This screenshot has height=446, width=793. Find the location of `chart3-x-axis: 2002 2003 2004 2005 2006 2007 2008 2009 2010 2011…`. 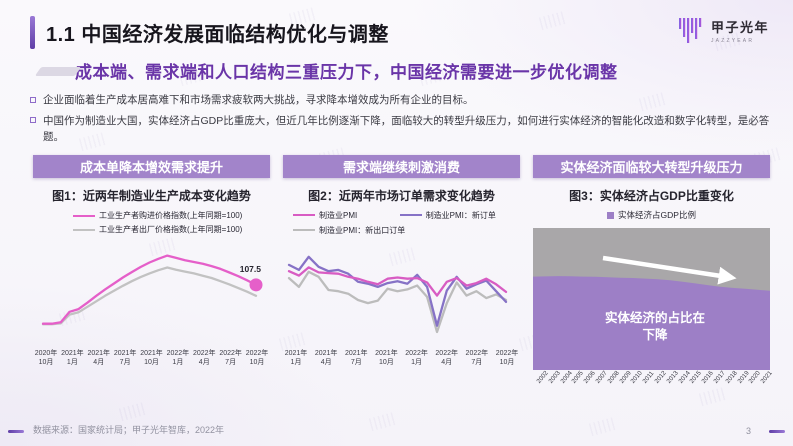

chart3-x-axis: 2002 2003 2004 2005 2006 2007 2008 2009 2010 2011… is located at coordinates (653, 377).